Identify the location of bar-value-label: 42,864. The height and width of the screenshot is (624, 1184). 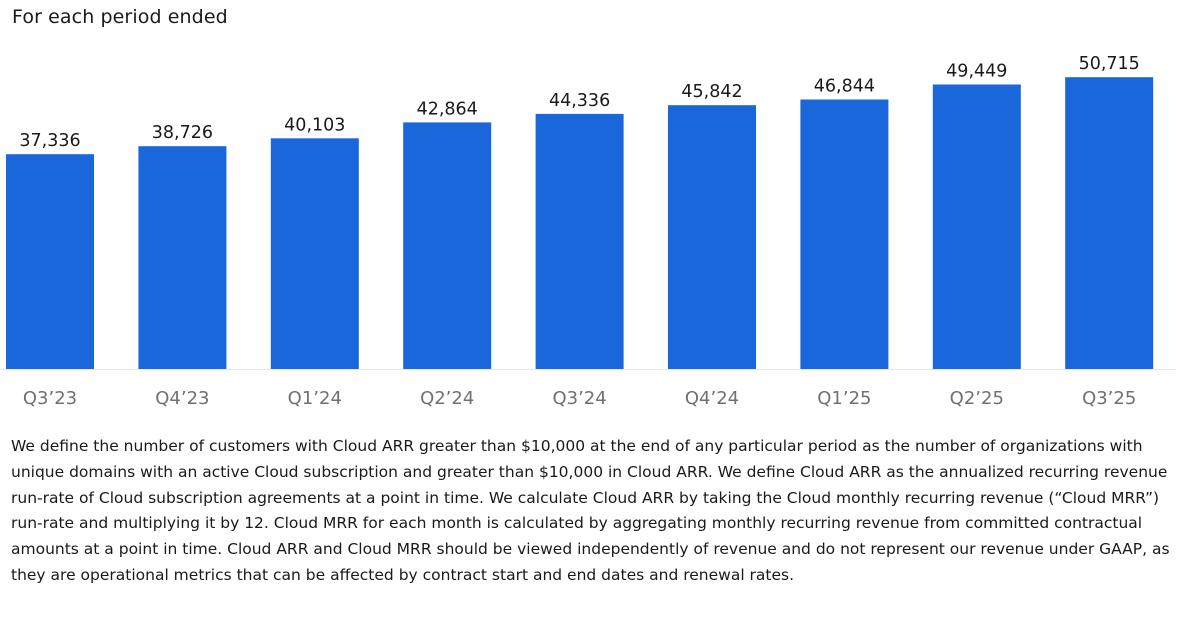
(447, 109).